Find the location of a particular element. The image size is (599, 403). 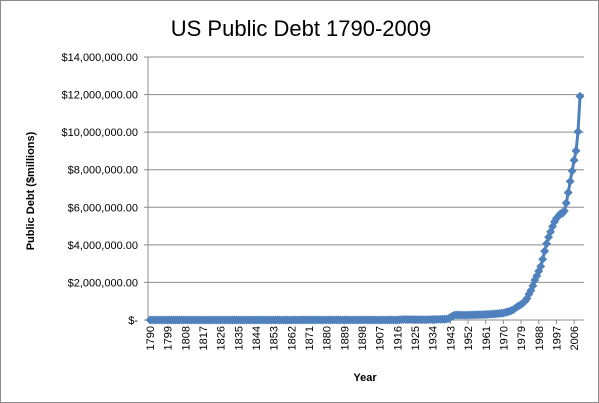

x-tick-label: 1889 is located at coordinates (345, 338).